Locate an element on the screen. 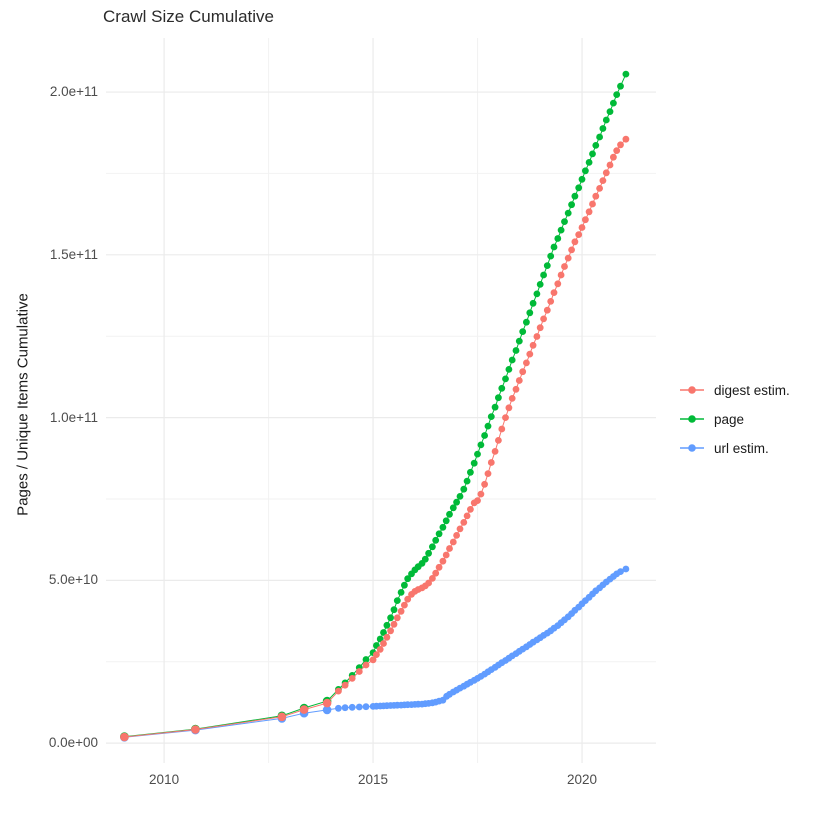 Image resolution: width=826 pixels, height=827 pixels. y-tick-label: 5.0e+10 is located at coordinates (73, 580).